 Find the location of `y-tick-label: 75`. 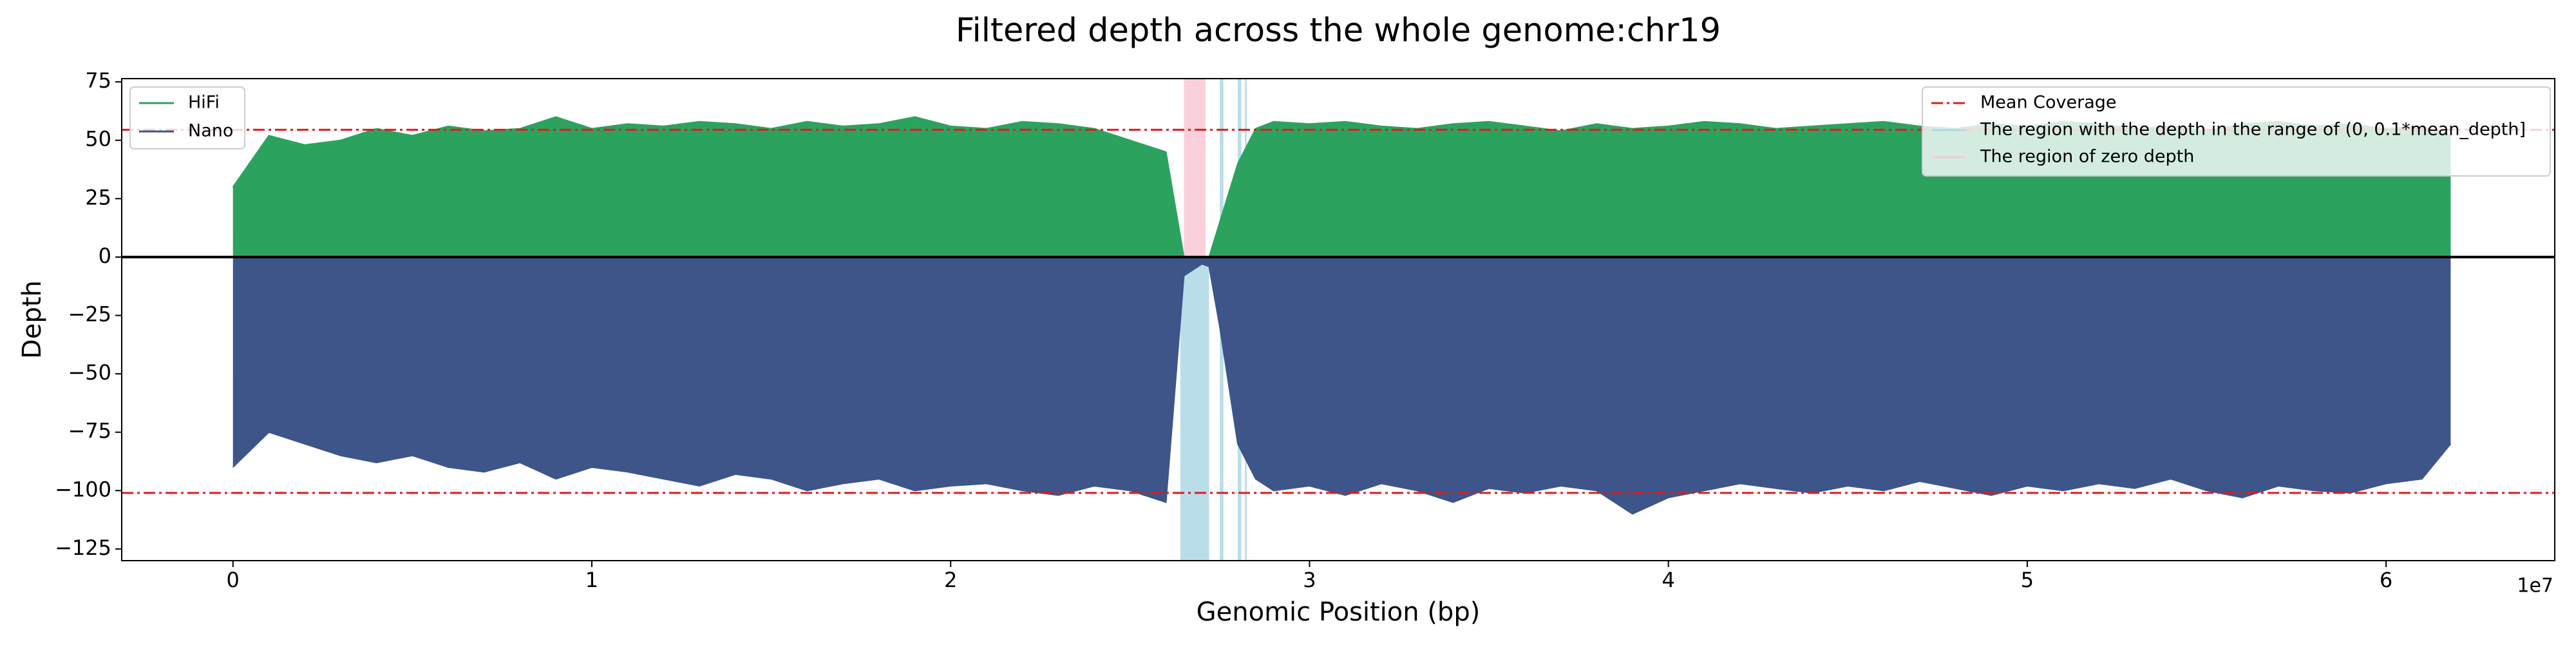

y-tick-label: 75 is located at coordinates (98, 80).